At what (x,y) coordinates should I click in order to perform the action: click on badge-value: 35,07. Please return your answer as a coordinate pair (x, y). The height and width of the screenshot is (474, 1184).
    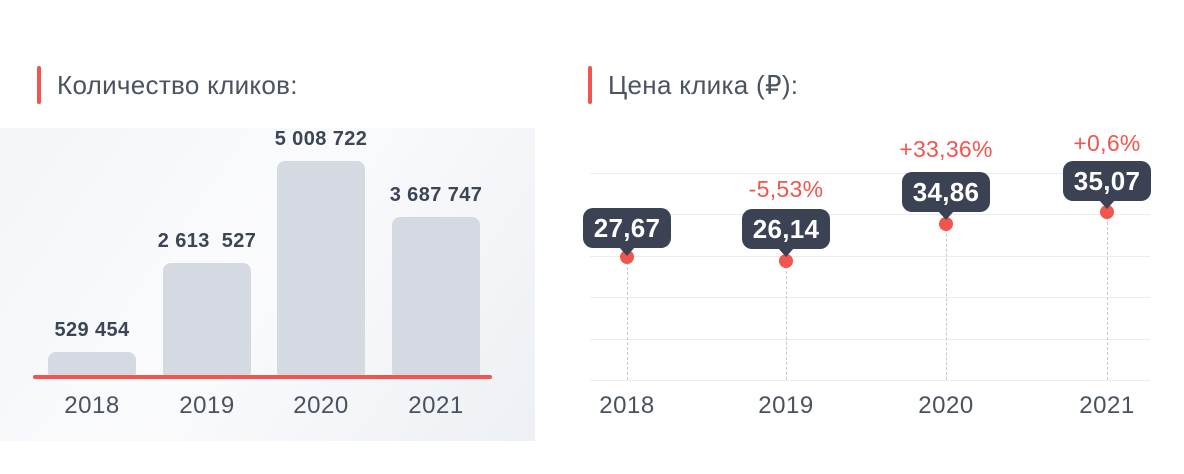
    Looking at the image, I should click on (1107, 180).